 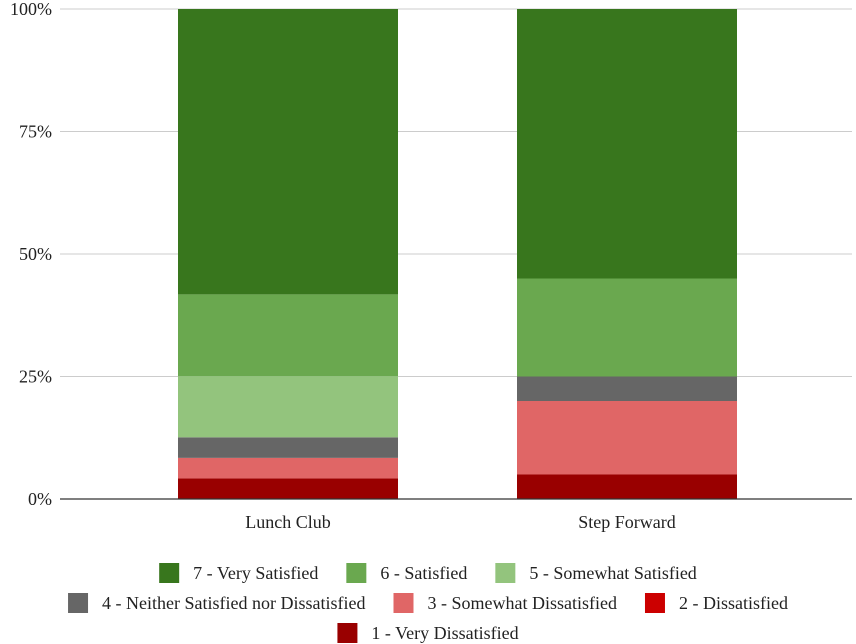 What do you see at coordinates (521, 603) in the screenshot?
I see `legend-label: 3 - Somewhat Dissatisfied` at bounding box center [521, 603].